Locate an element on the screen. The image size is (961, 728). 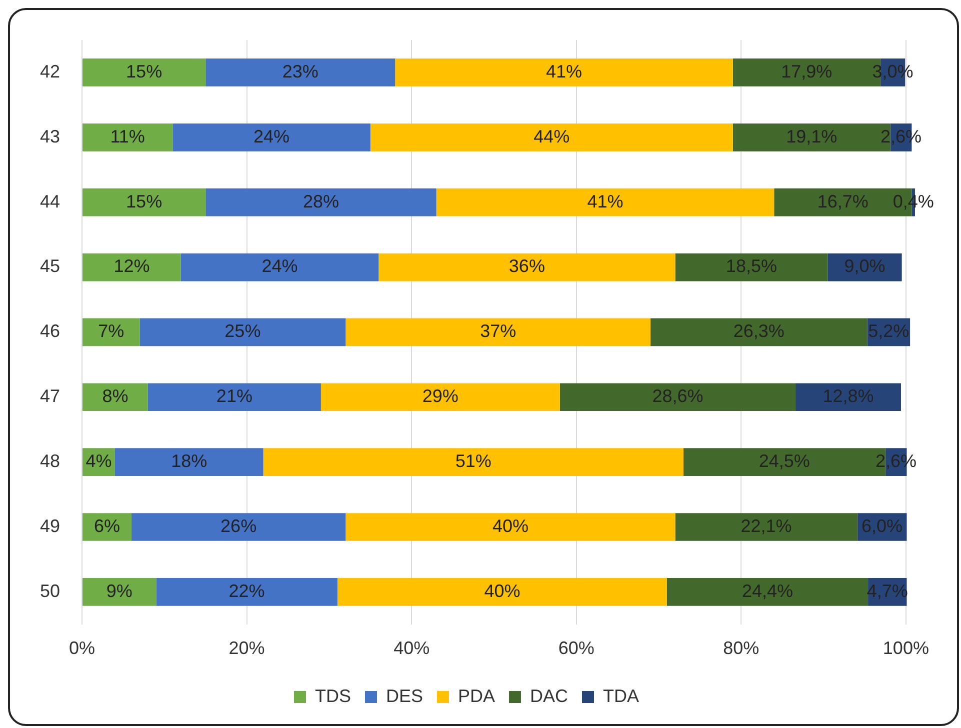
legend-label: DES is located at coordinates (405, 696).